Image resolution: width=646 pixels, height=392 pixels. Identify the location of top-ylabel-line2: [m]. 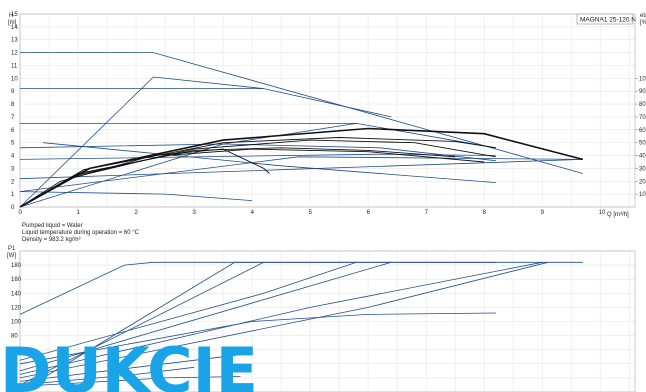
(12, 23).